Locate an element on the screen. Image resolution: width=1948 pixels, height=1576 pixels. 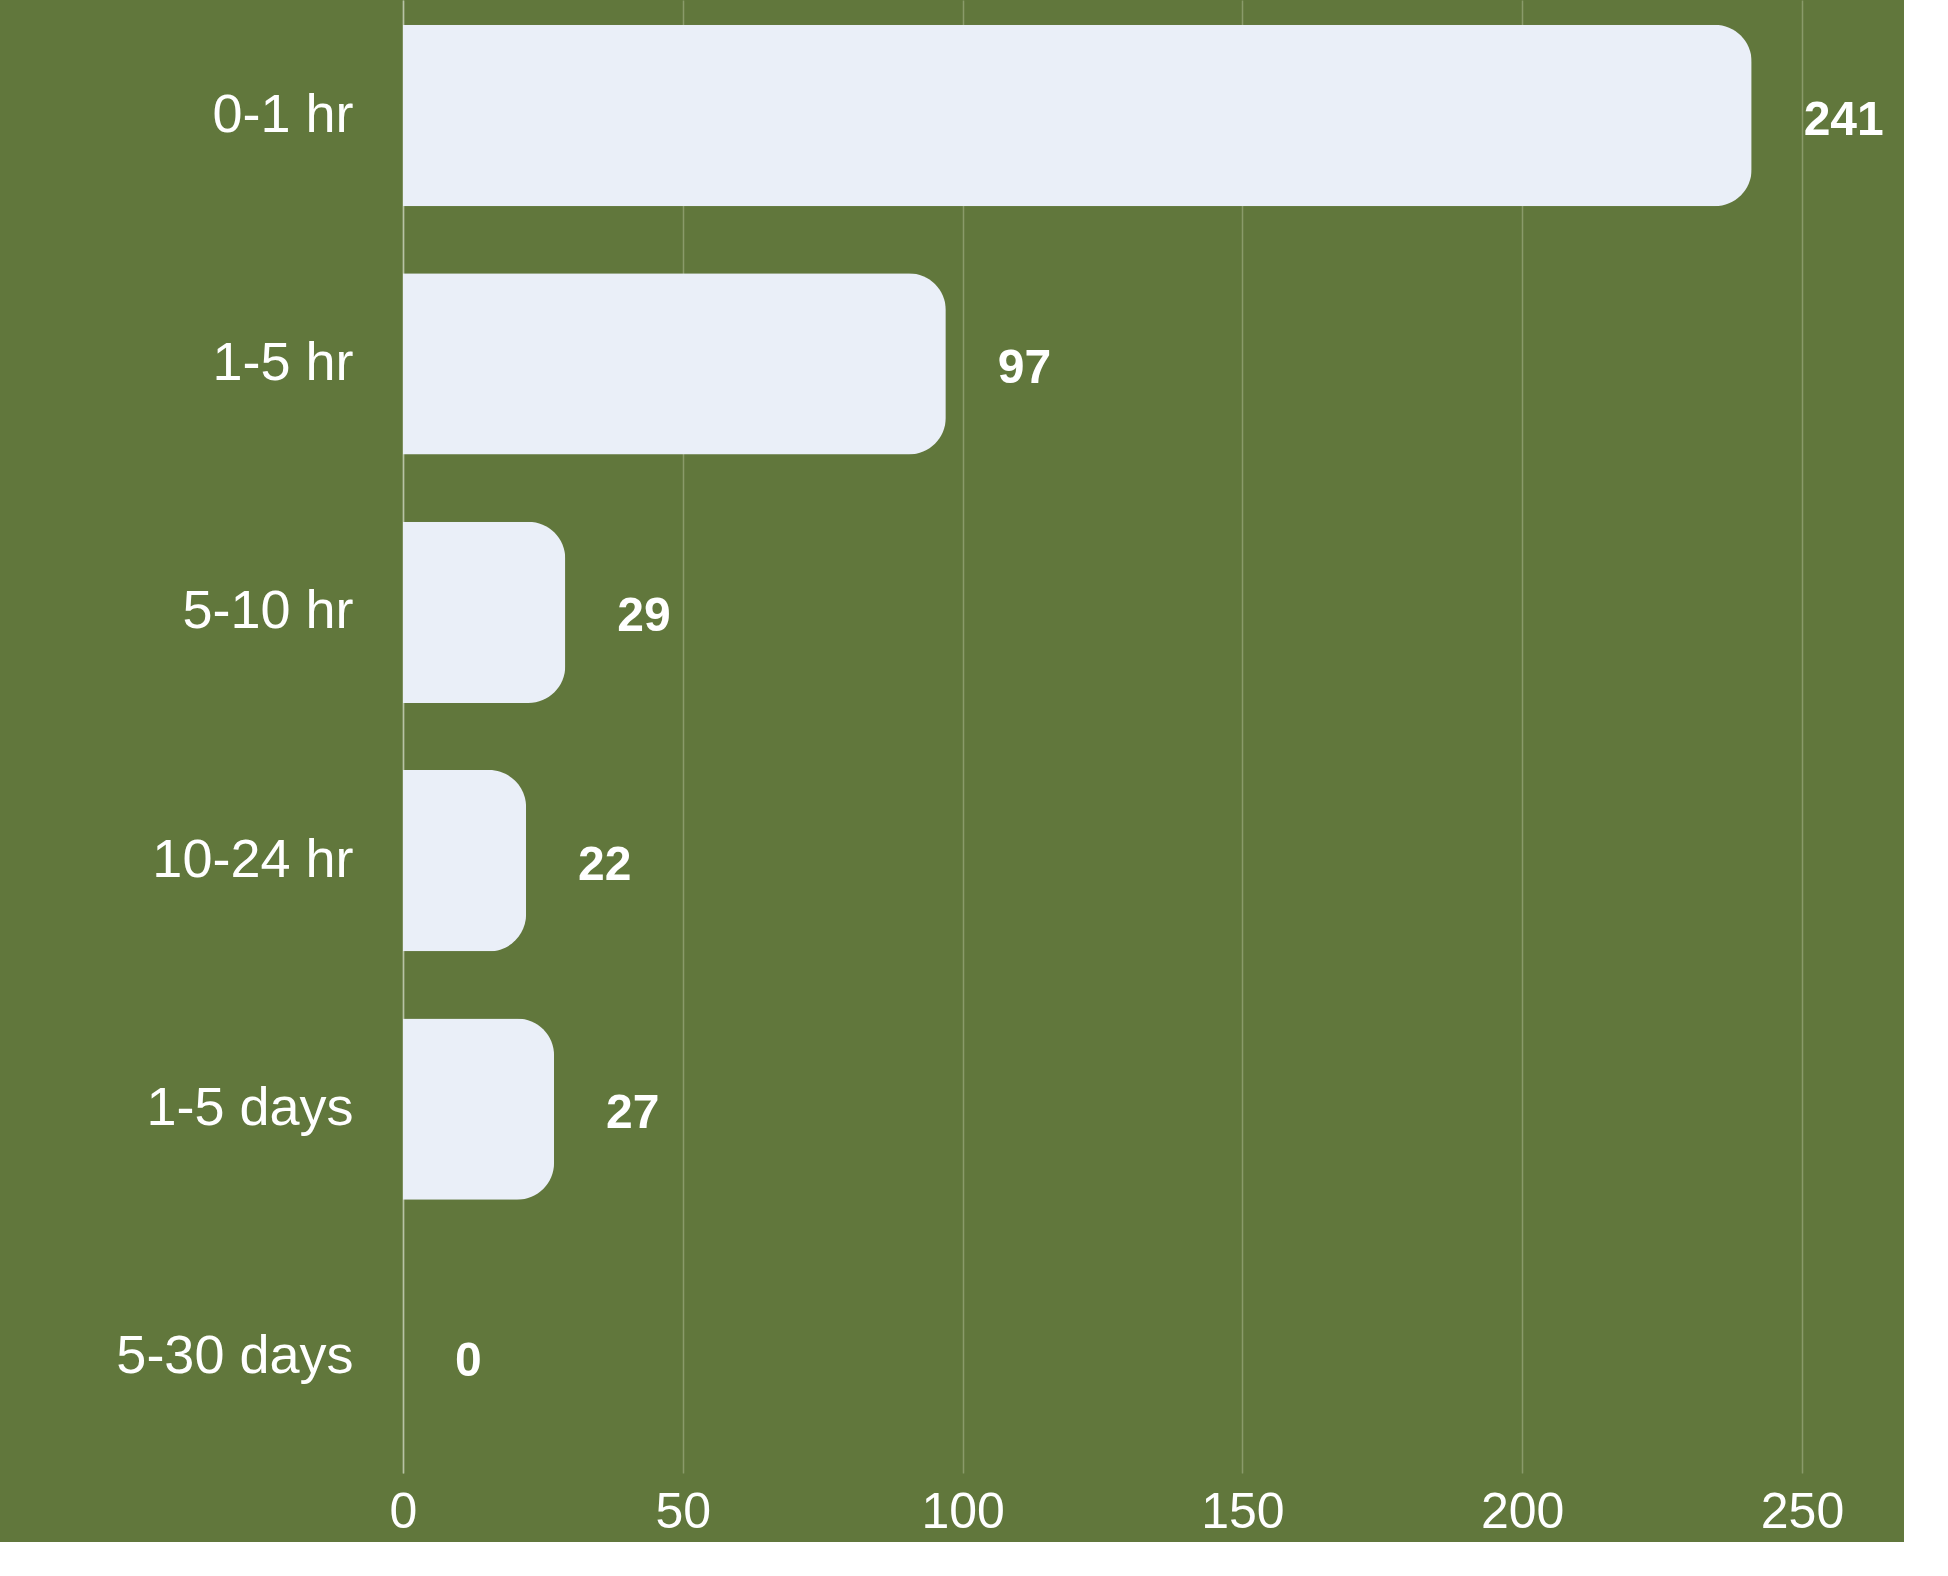
x-tick-label: 100 is located at coordinates (963, 1510).